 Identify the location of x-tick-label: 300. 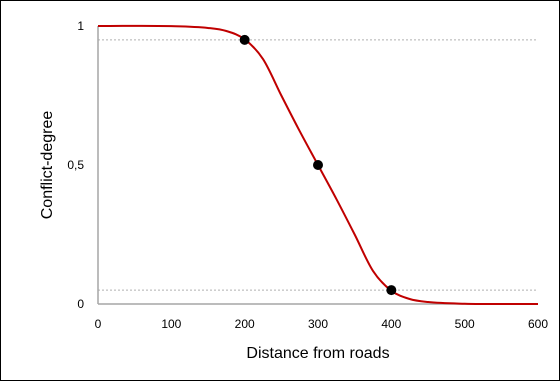
(318, 324).